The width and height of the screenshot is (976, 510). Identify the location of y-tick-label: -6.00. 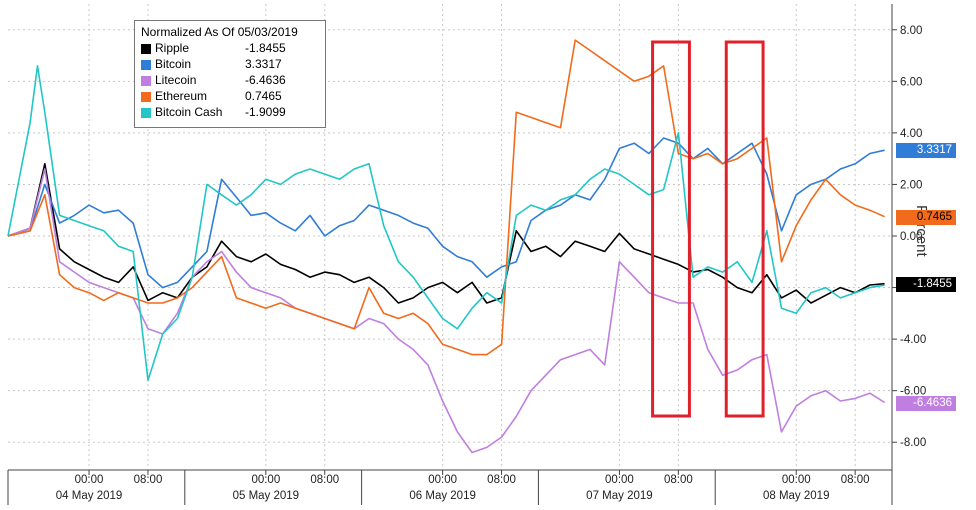
(913, 392).